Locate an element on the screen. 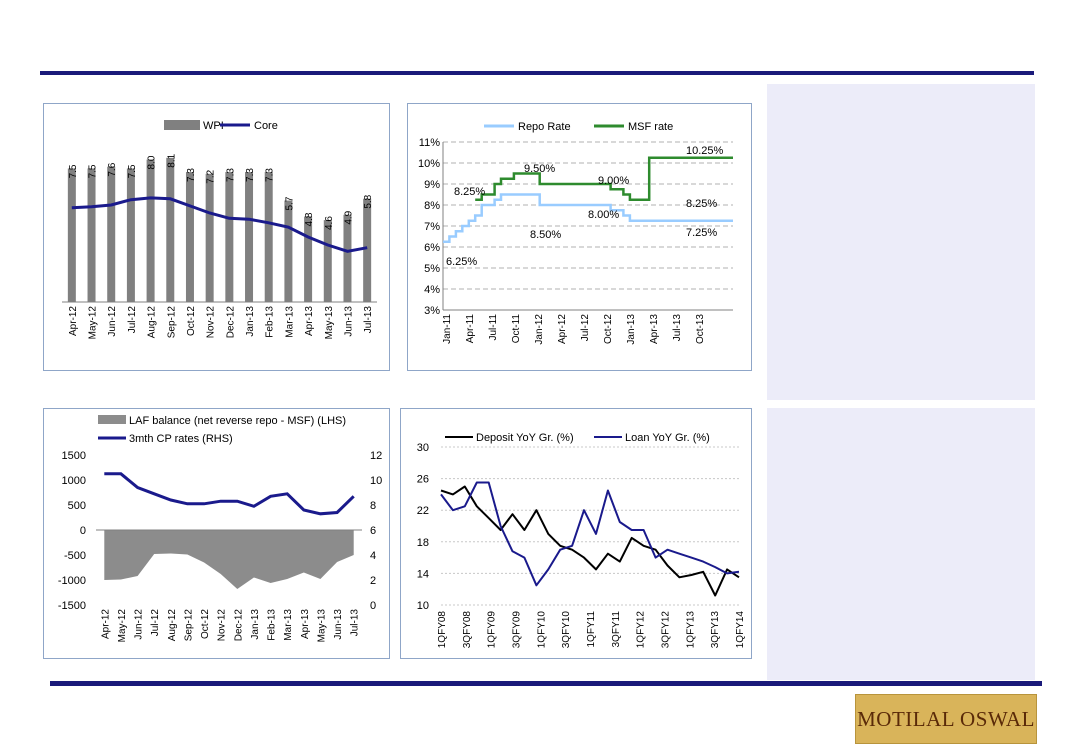 Image resolution: width=1083 pixels, height=750 pixels. y-right-tick-label: 10 is located at coordinates (376, 481).